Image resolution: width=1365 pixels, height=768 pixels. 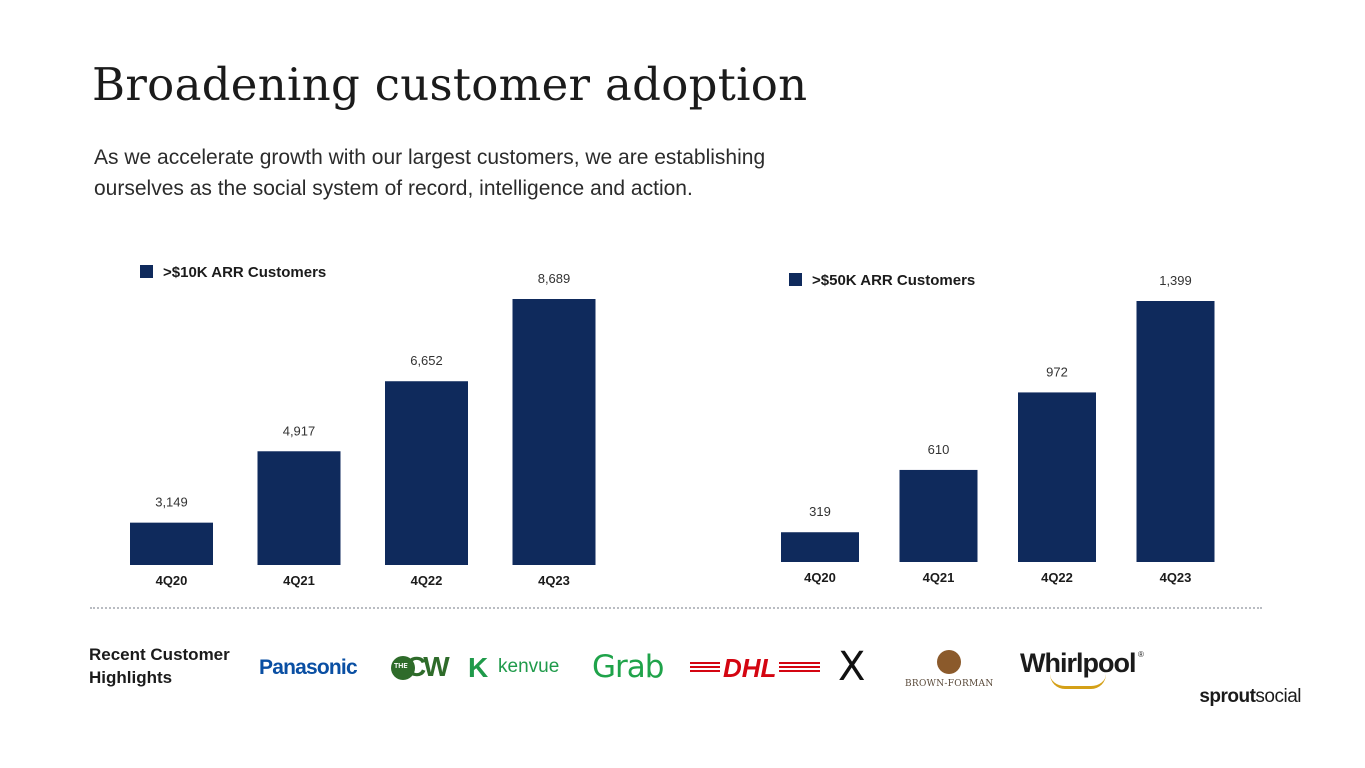 What do you see at coordinates (1078, 681) in the screenshot?
I see `whirlpool-swoosh-icon` at bounding box center [1078, 681].